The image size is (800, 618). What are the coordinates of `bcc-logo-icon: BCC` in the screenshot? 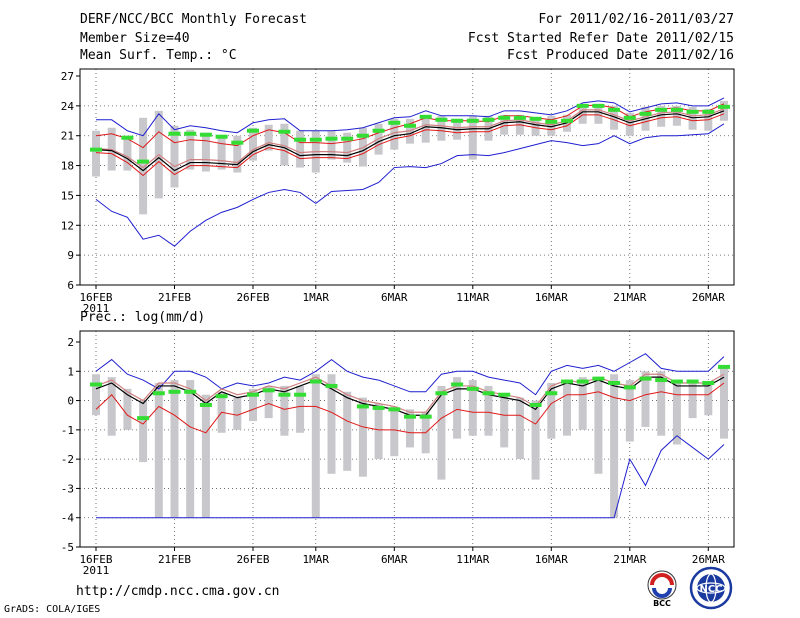 It's located at (662, 589).